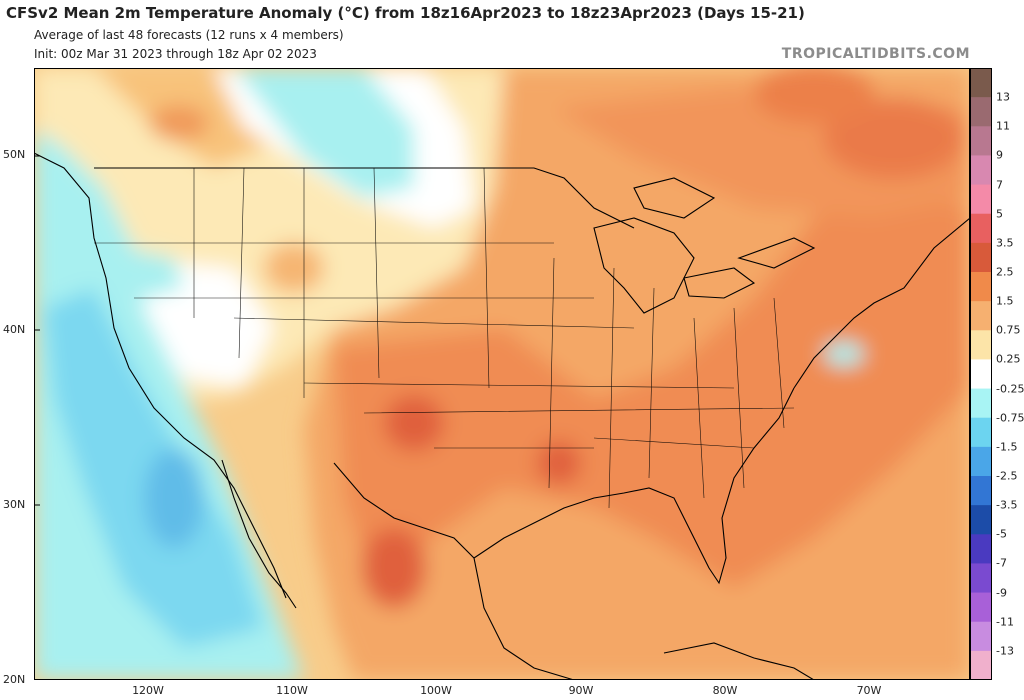 The image size is (1024, 700). What do you see at coordinates (581, 690) in the screenshot?
I see `lon-label-90w: 90W` at bounding box center [581, 690].